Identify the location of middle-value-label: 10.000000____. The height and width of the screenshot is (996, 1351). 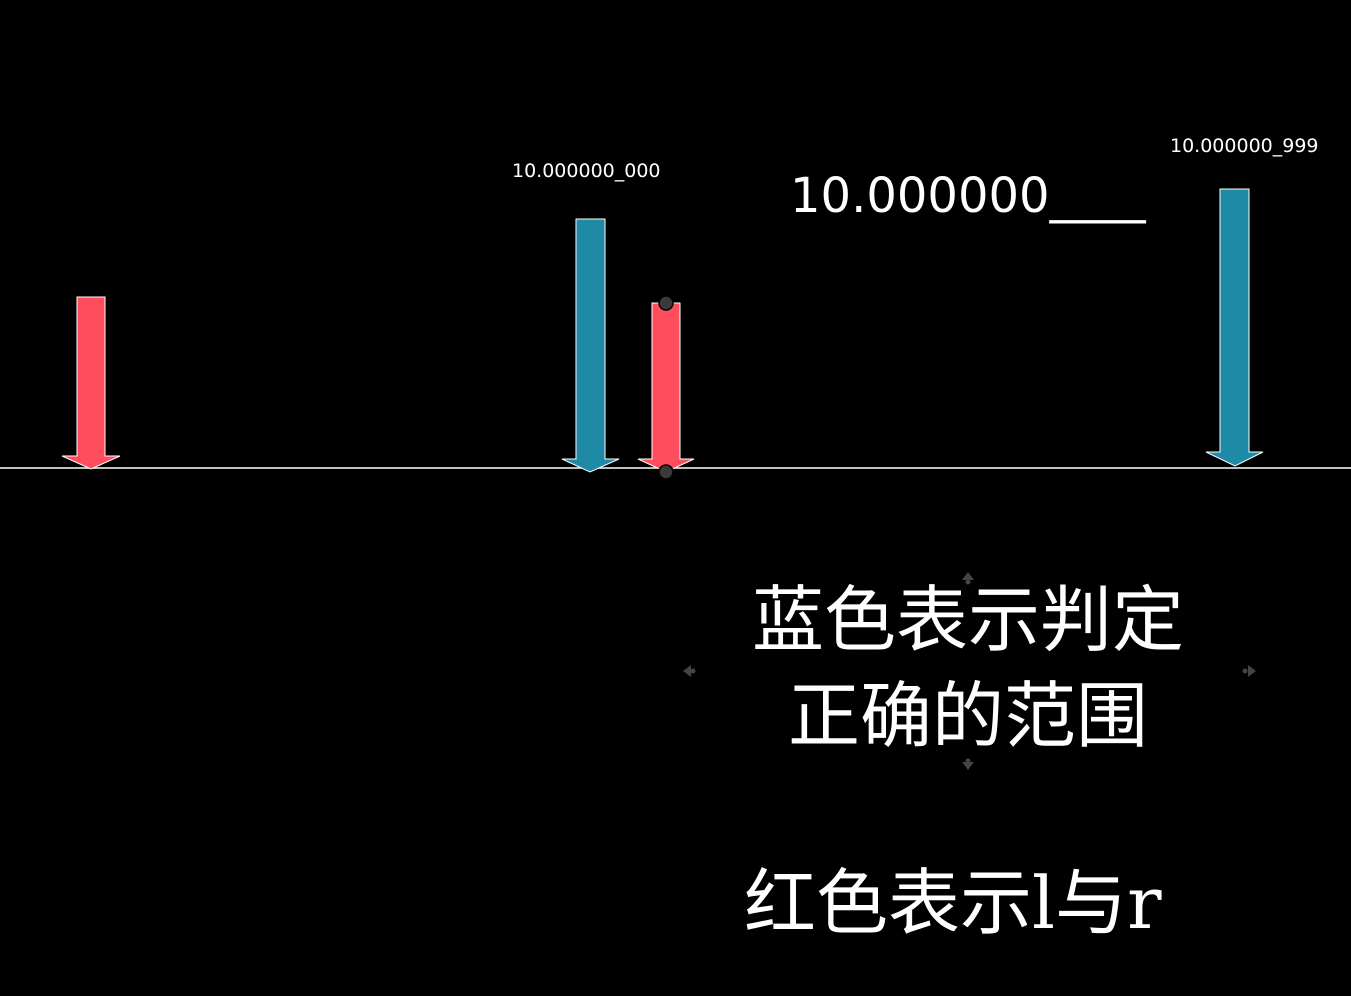
(968, 196).